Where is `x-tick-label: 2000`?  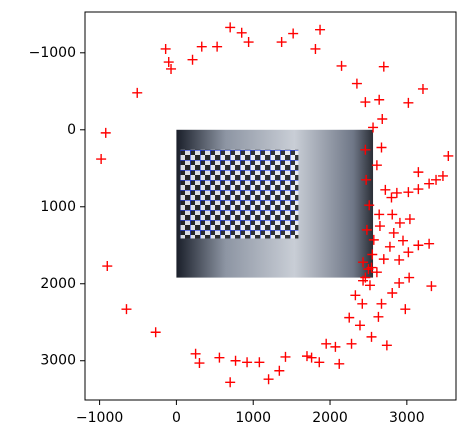
x-tick-label: 2000 is located at coordinates (330, 418).